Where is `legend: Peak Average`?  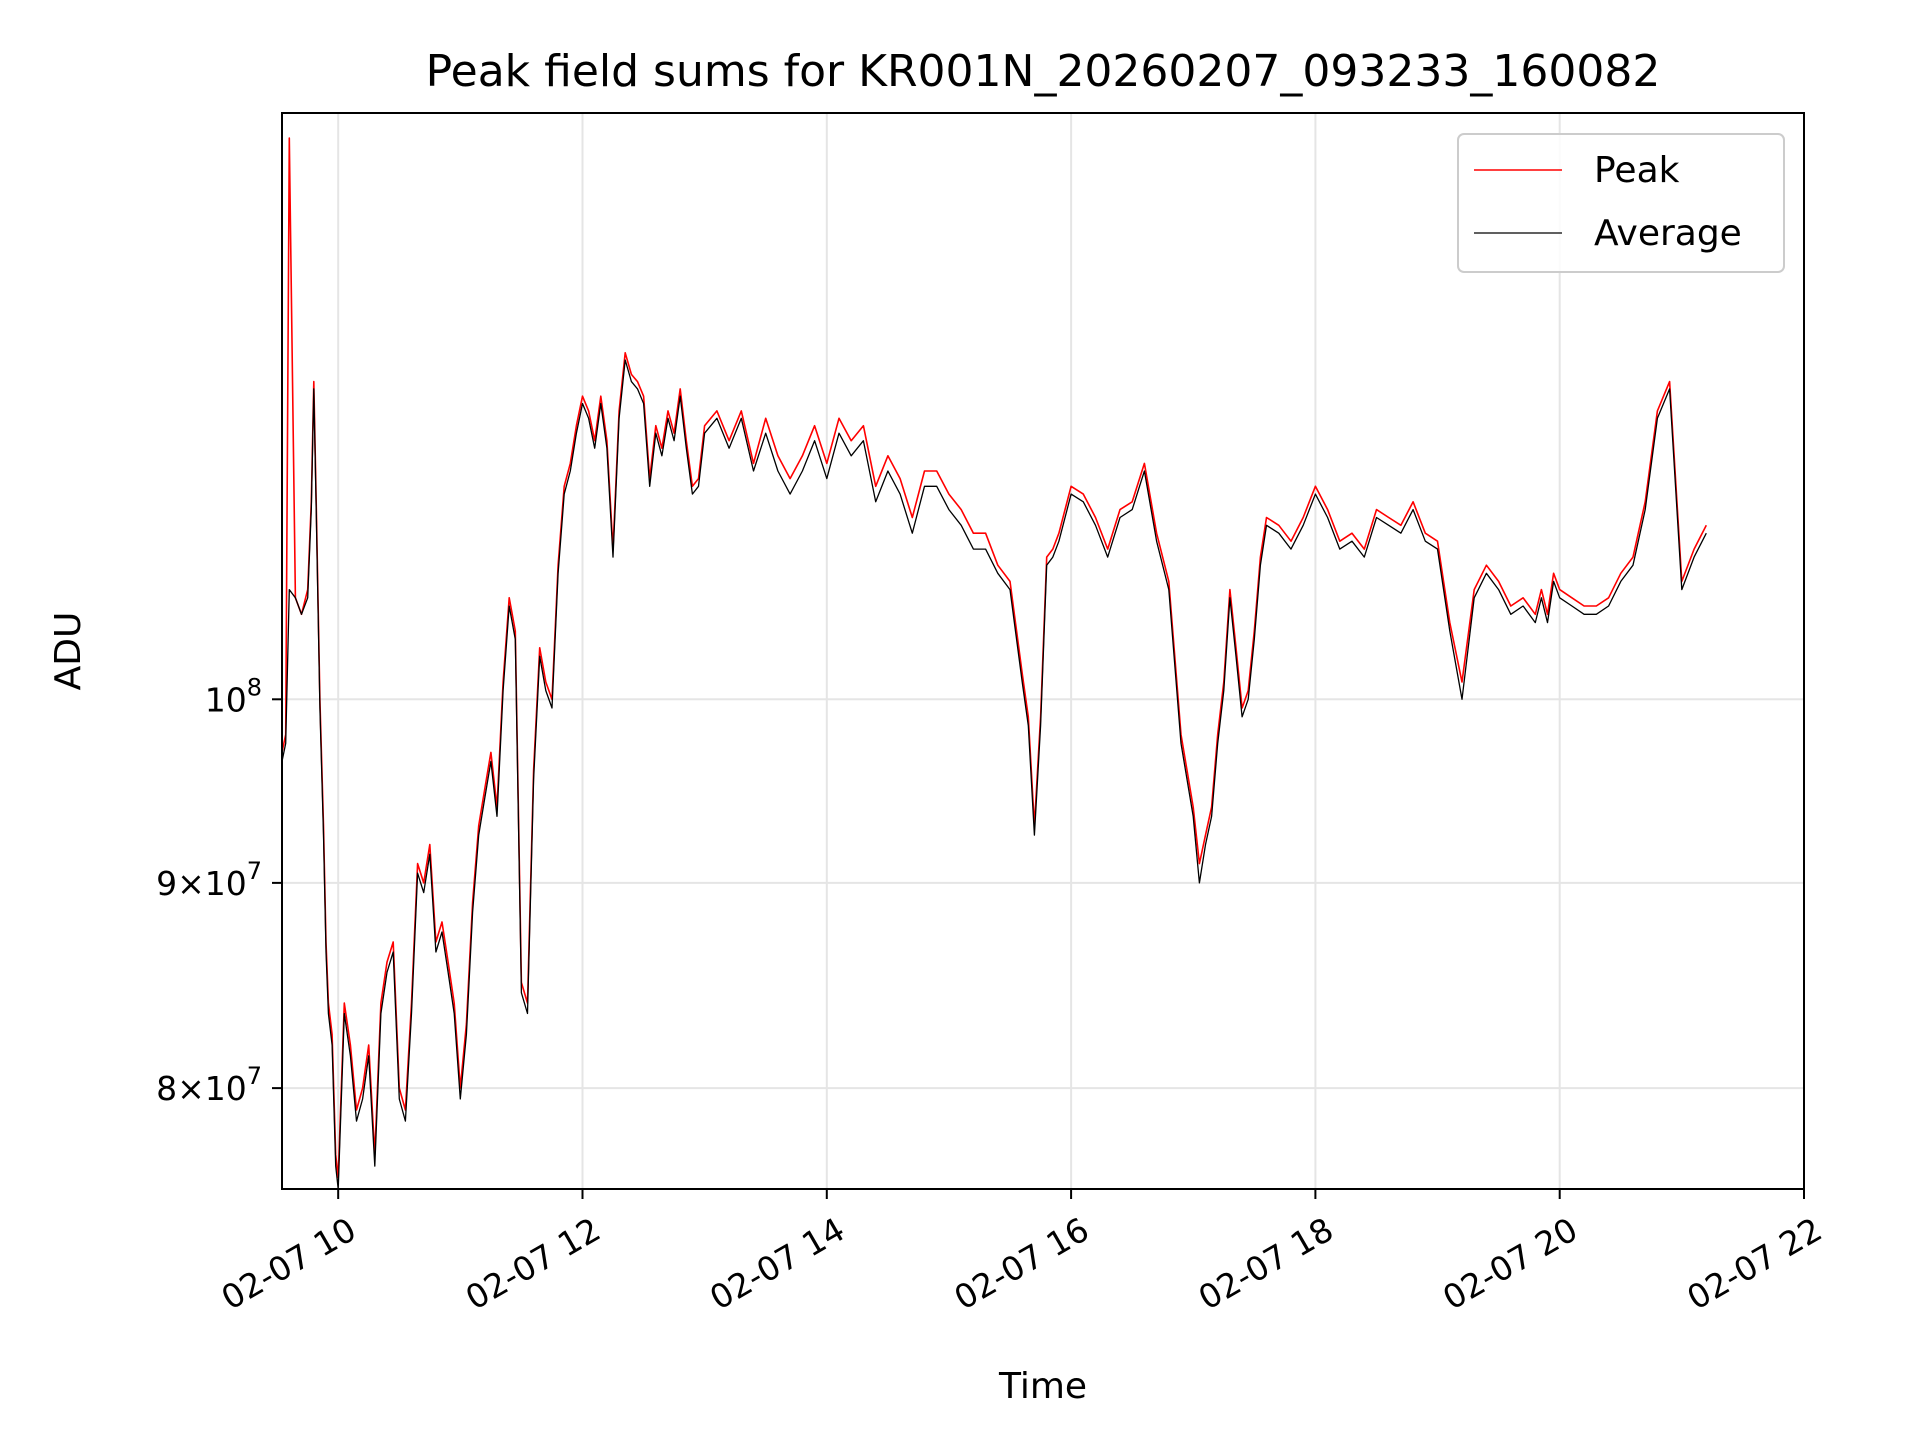
legend: Peak Average is located at coordinates (1621, 203).